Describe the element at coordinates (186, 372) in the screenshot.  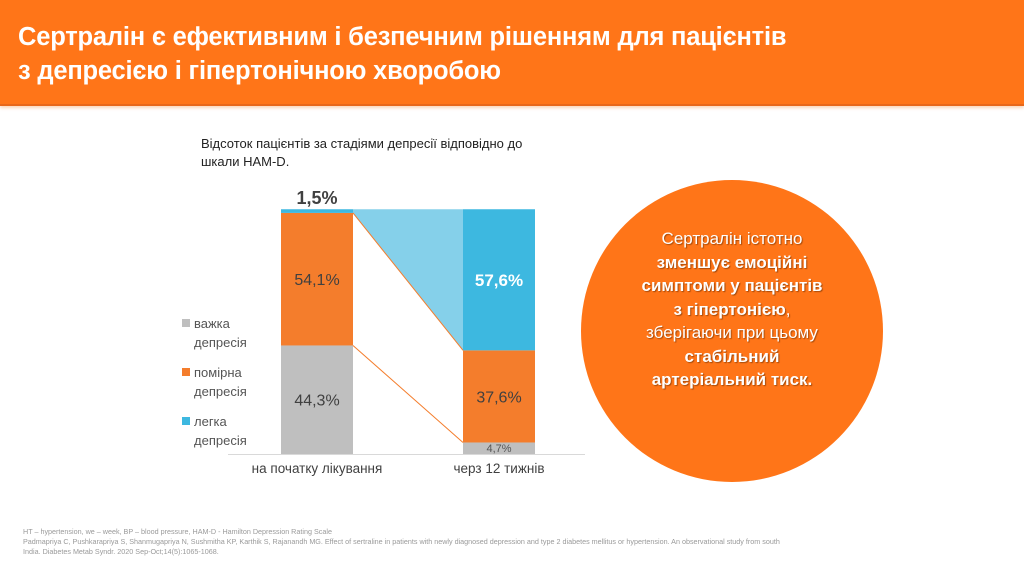
I see `legend-swatch-moderate` at that location.